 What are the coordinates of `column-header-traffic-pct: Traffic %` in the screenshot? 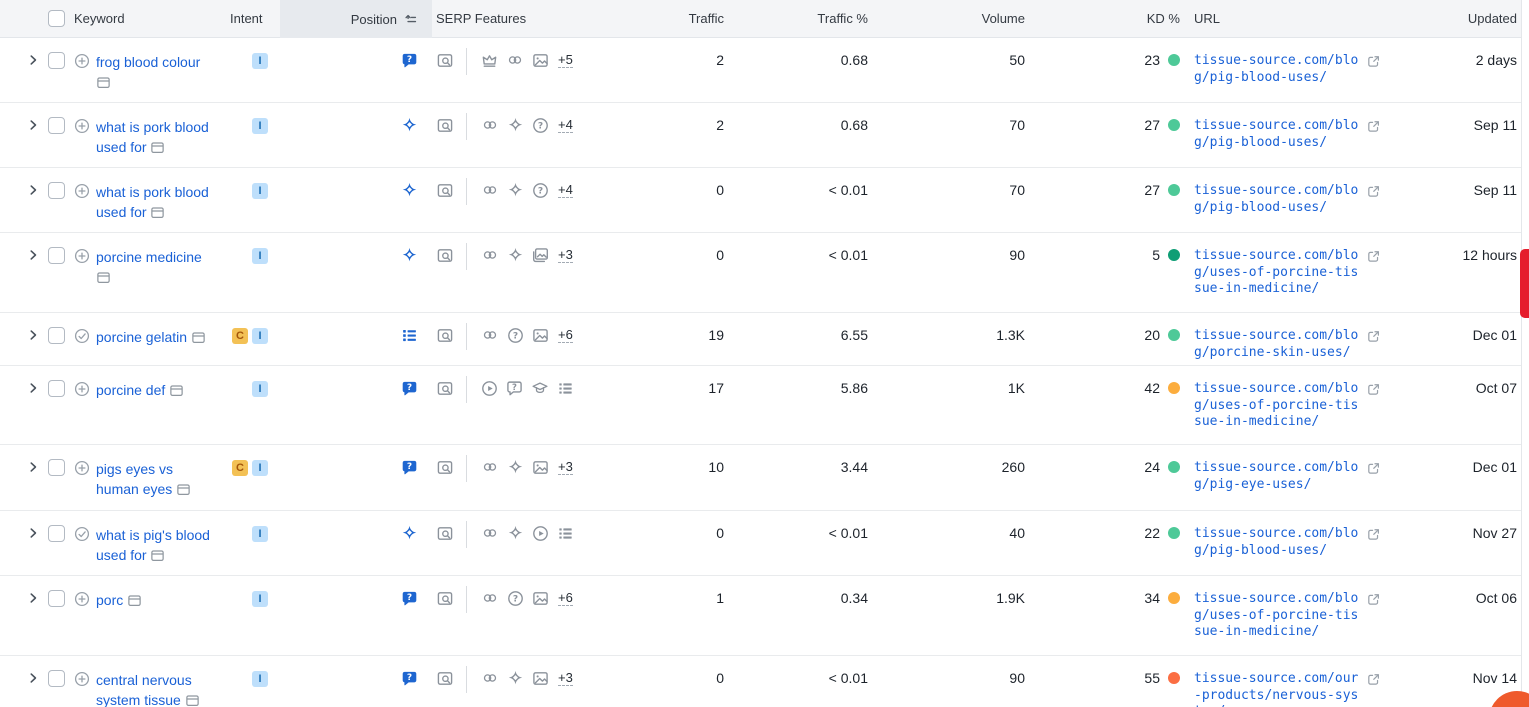 It's located at (842, 18).